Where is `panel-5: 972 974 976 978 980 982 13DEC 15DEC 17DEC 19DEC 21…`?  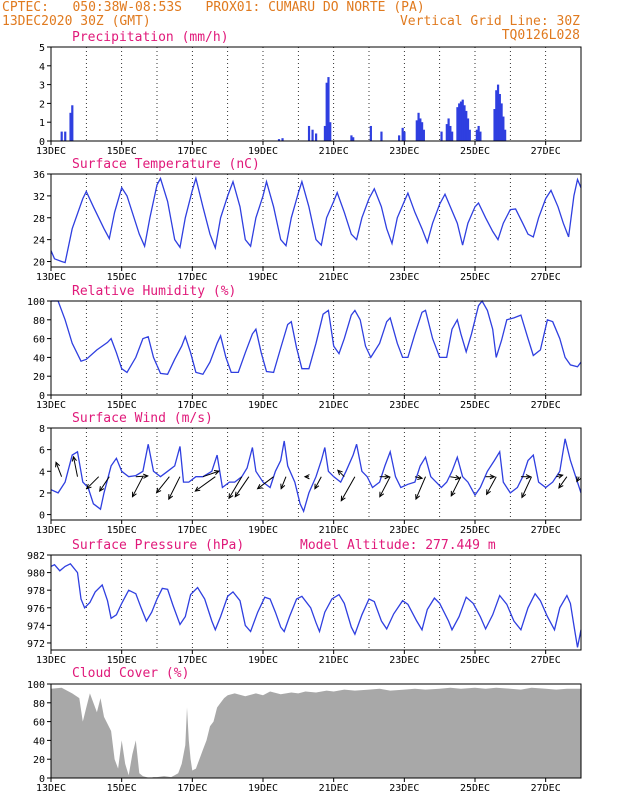 panel-5: 972 974 976 978 980 982 13DEC 15DEC 17DEC 19DEC 21… is located at coordinates (304, 602).